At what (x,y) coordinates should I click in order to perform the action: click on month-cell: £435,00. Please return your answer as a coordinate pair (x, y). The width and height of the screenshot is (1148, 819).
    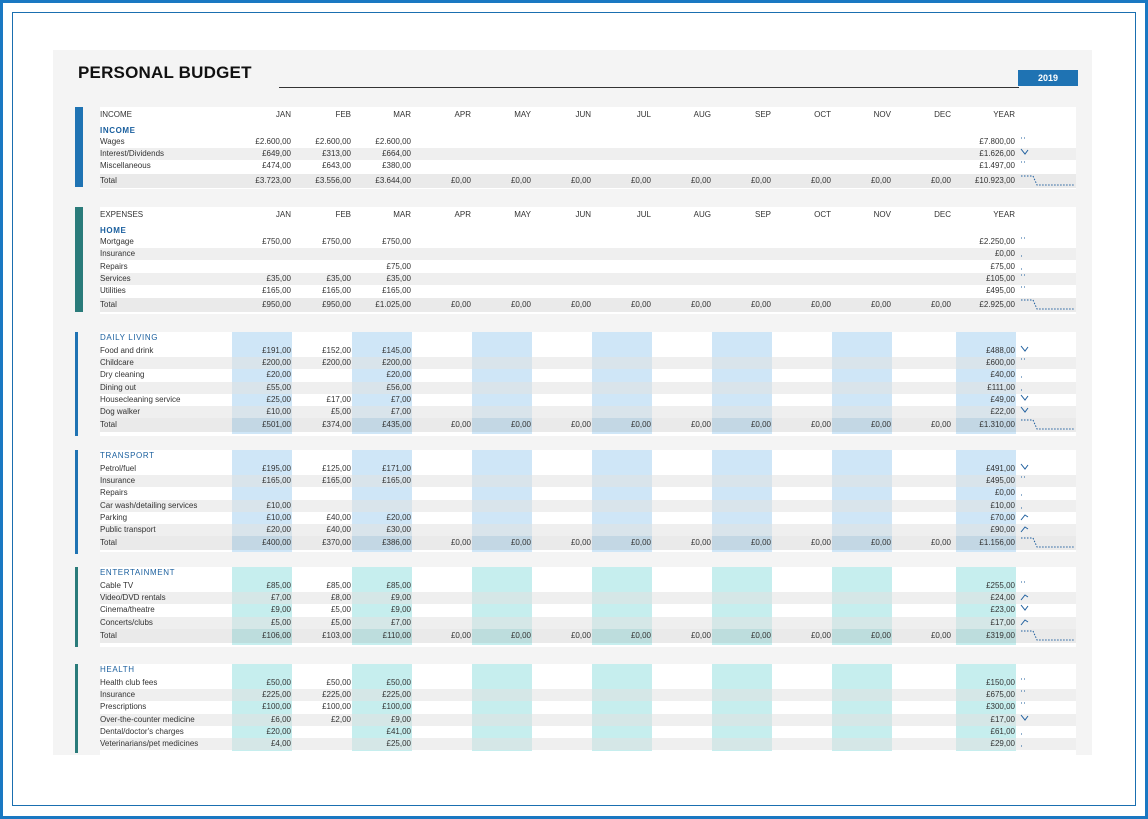
    Looking at the image, I should click on (396, 425).